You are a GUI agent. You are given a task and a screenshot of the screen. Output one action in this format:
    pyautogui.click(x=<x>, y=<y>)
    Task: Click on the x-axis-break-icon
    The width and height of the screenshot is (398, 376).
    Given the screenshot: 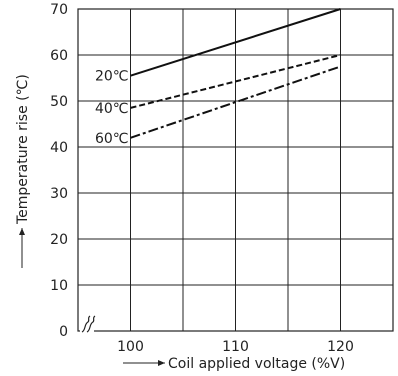 What is the action you would take?
    pyautogui.click(x=88, y=324)
    